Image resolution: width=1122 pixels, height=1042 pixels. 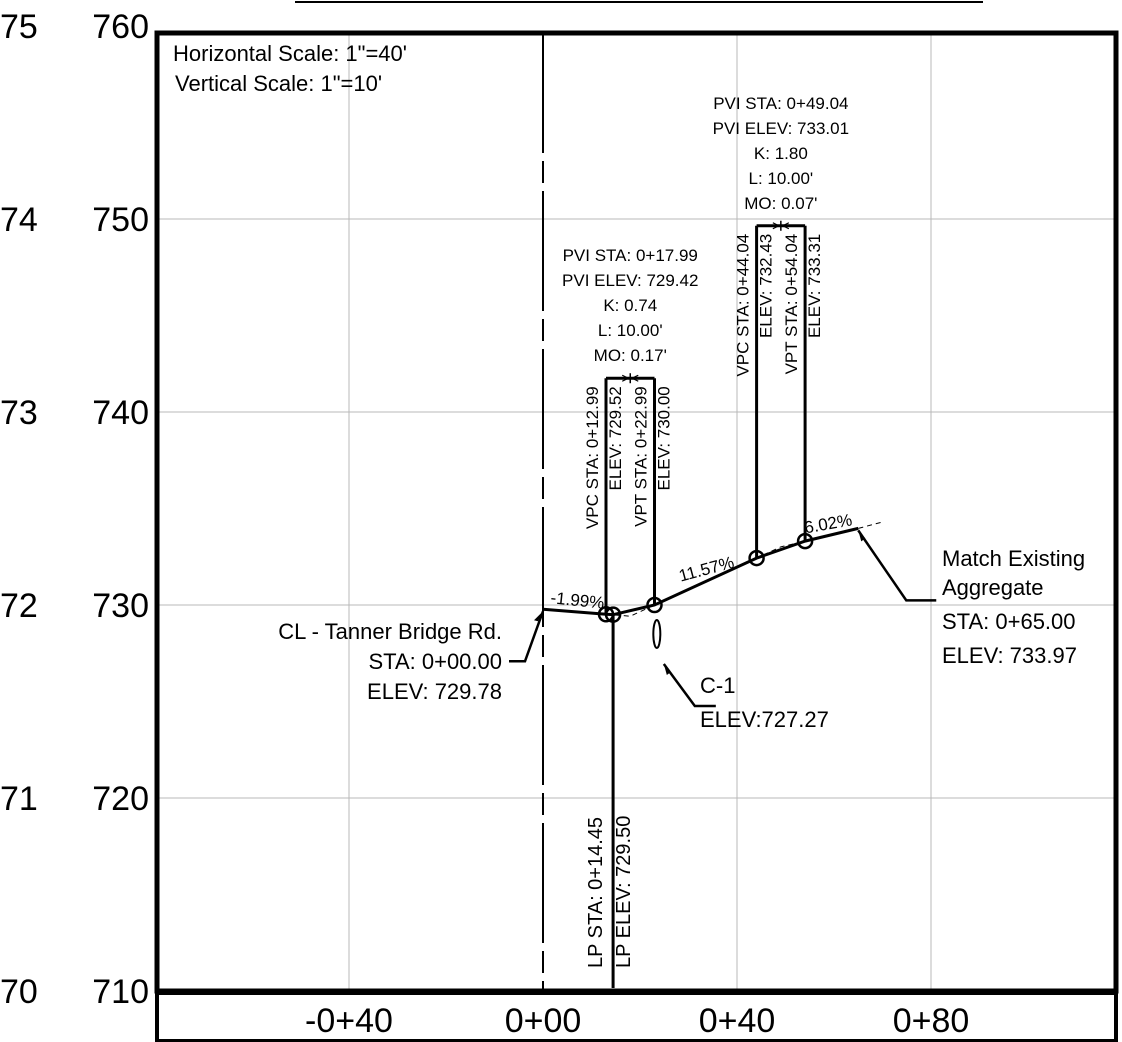 What do you see at coordinates (349, 1021) in the screenshot?
I see `x-tick-label: -0+40` at bounding box center [349, 1021].